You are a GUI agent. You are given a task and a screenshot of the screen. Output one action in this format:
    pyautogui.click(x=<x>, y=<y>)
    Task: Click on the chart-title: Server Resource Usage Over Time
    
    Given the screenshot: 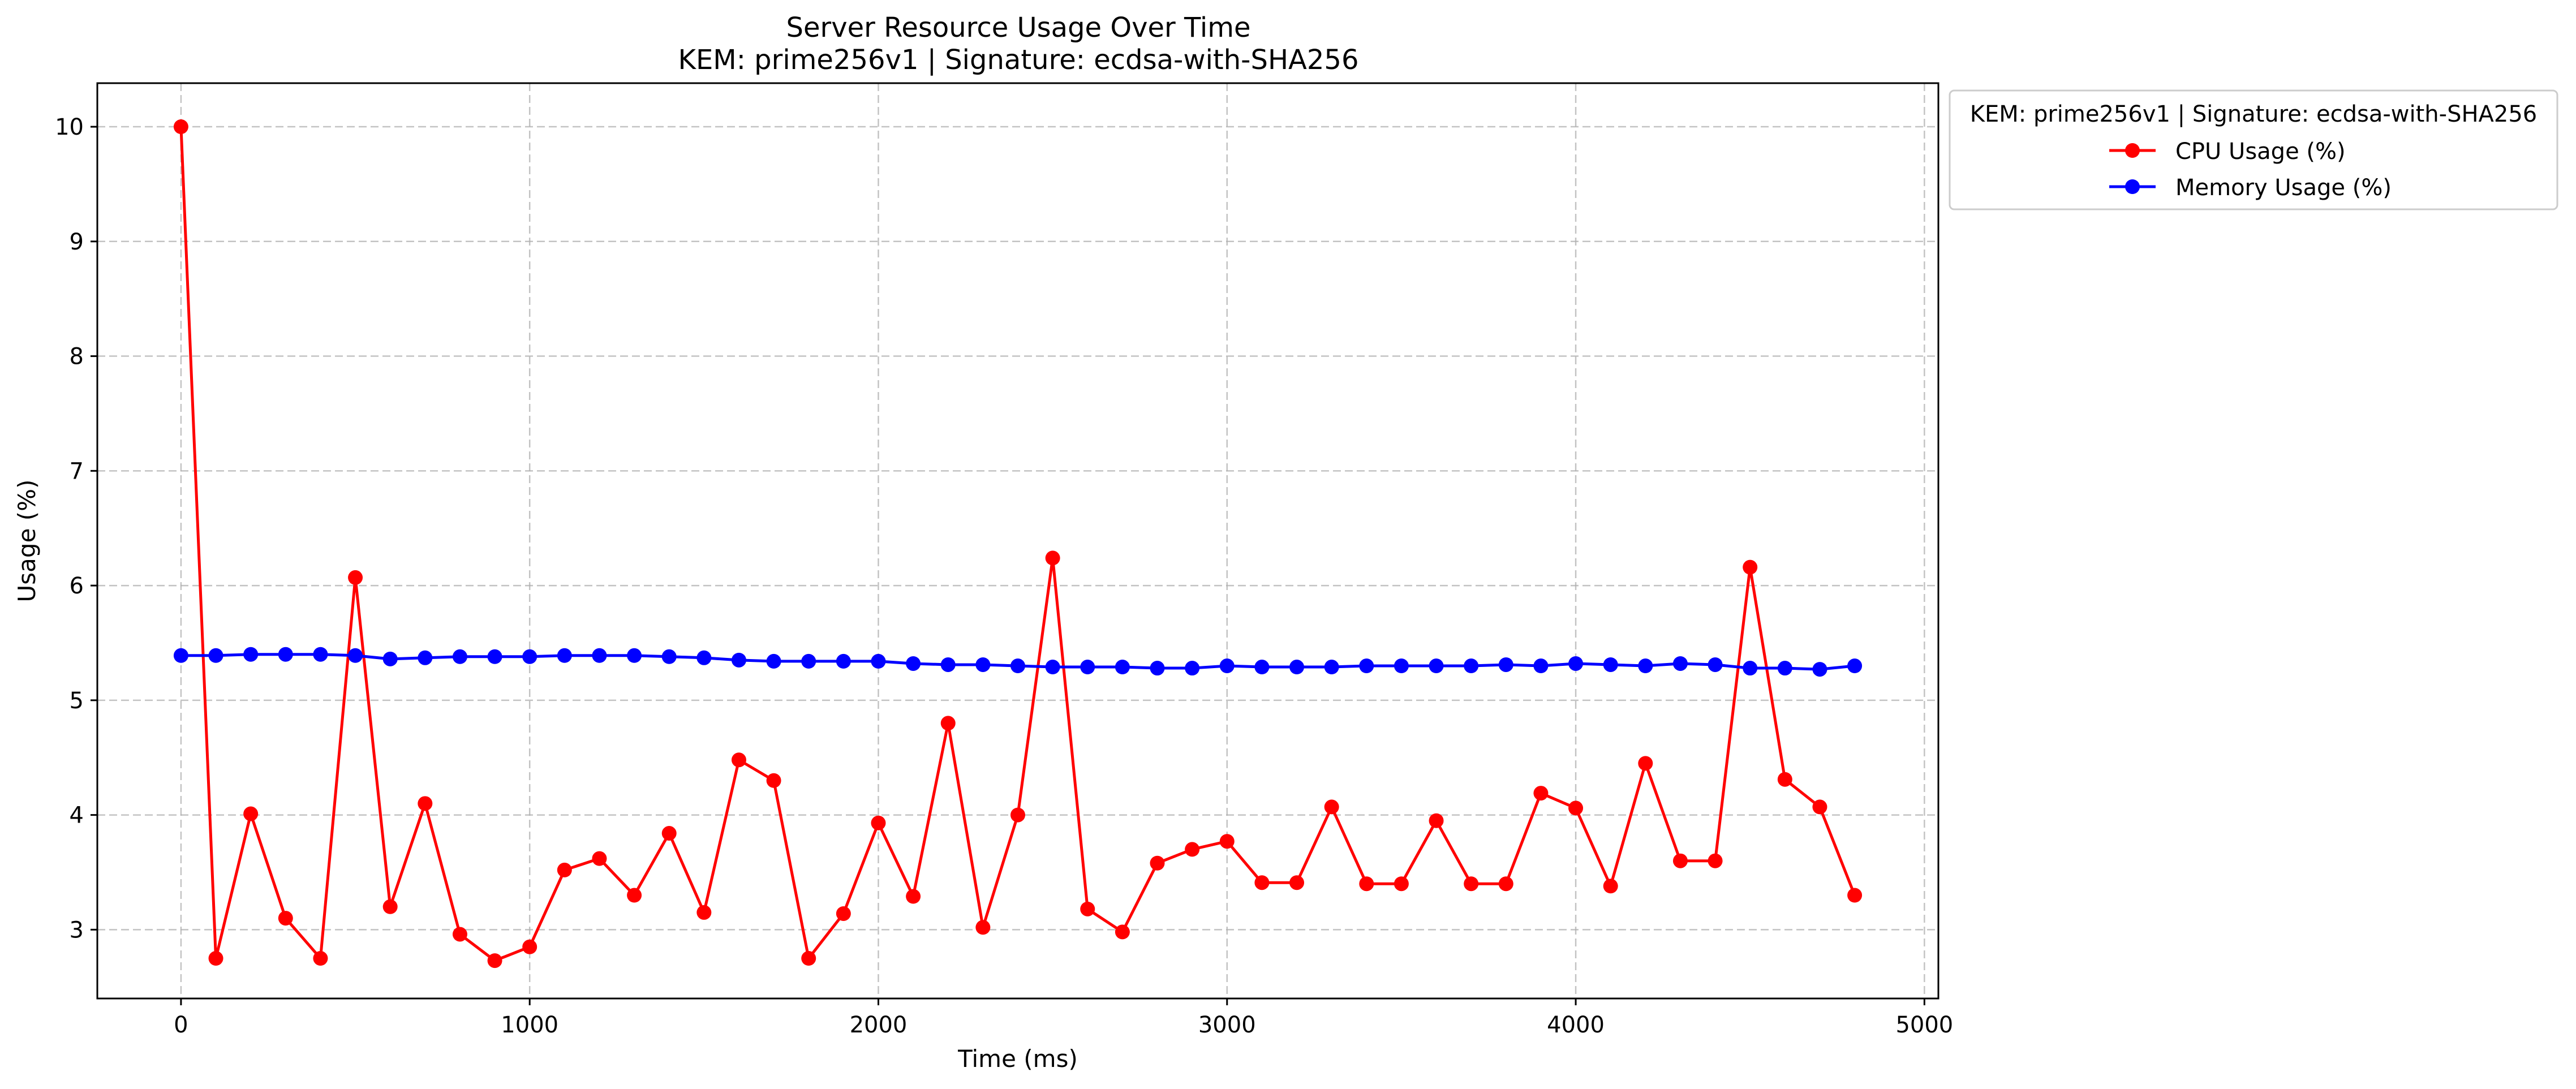 What is the action you would take?
    pyautogui.click(x=1018, y=28)
    